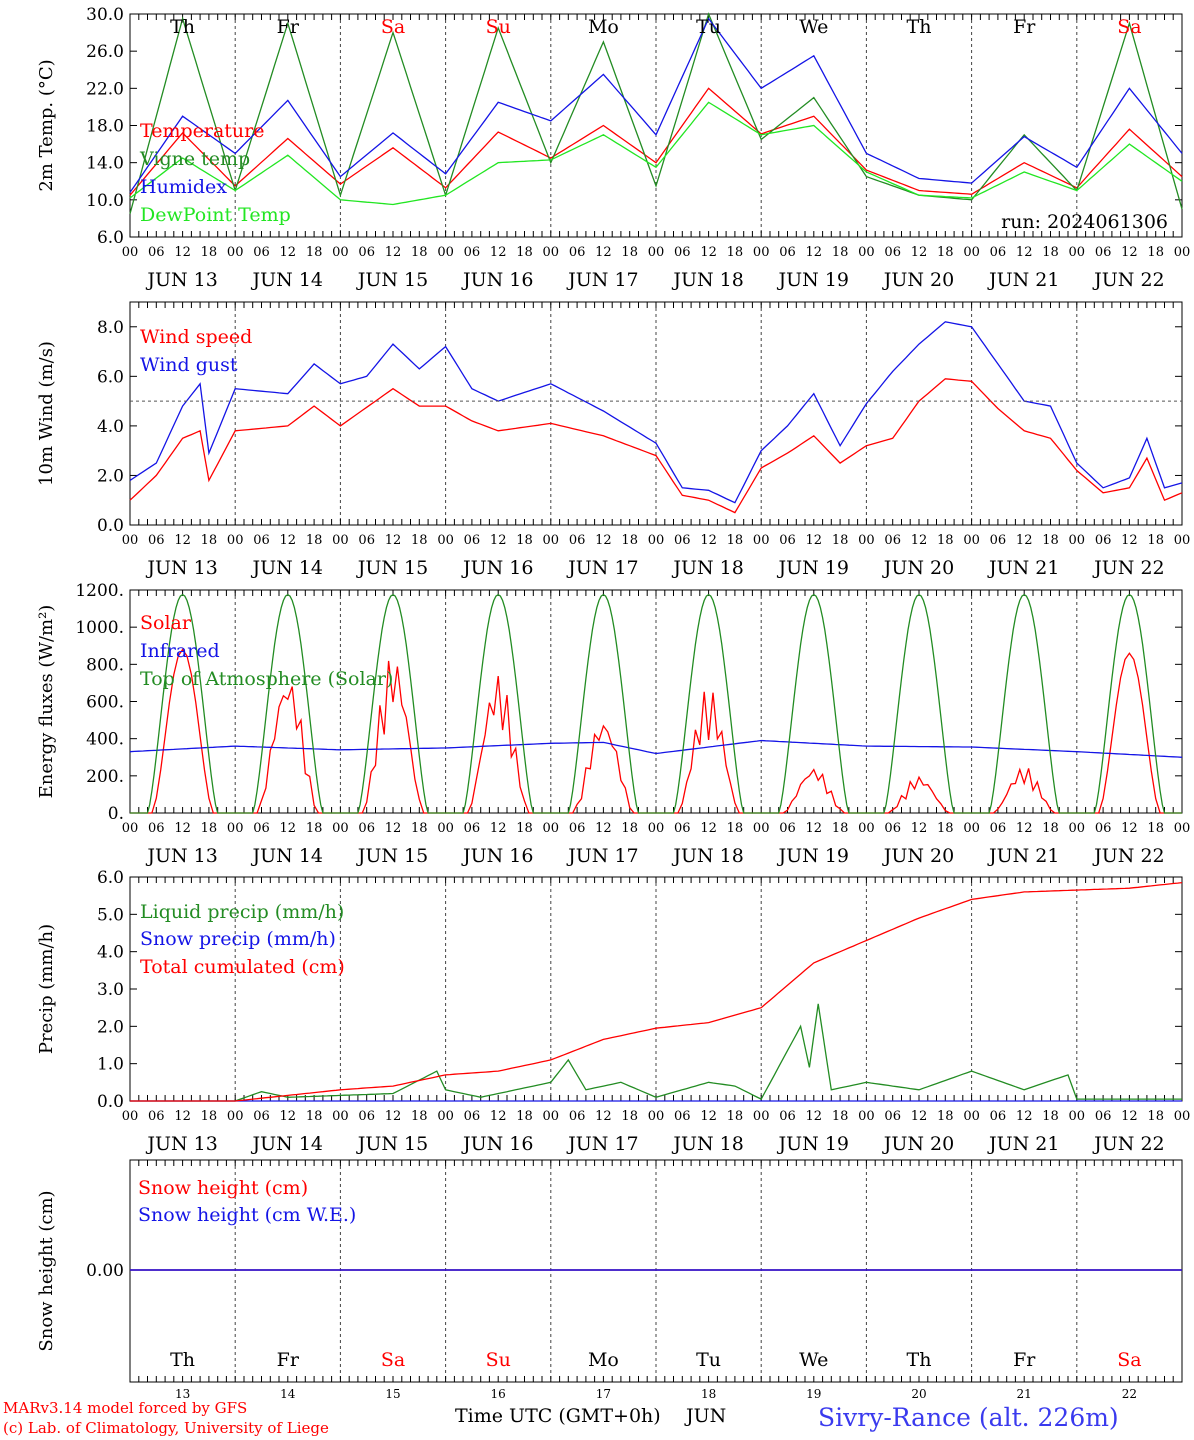 Image resolution: width=1194 pixels, height=1440 pixels. Describe the element at coordinates (498, 1393) in the screenshot. I see `bottom-day-number: 16` at that location.